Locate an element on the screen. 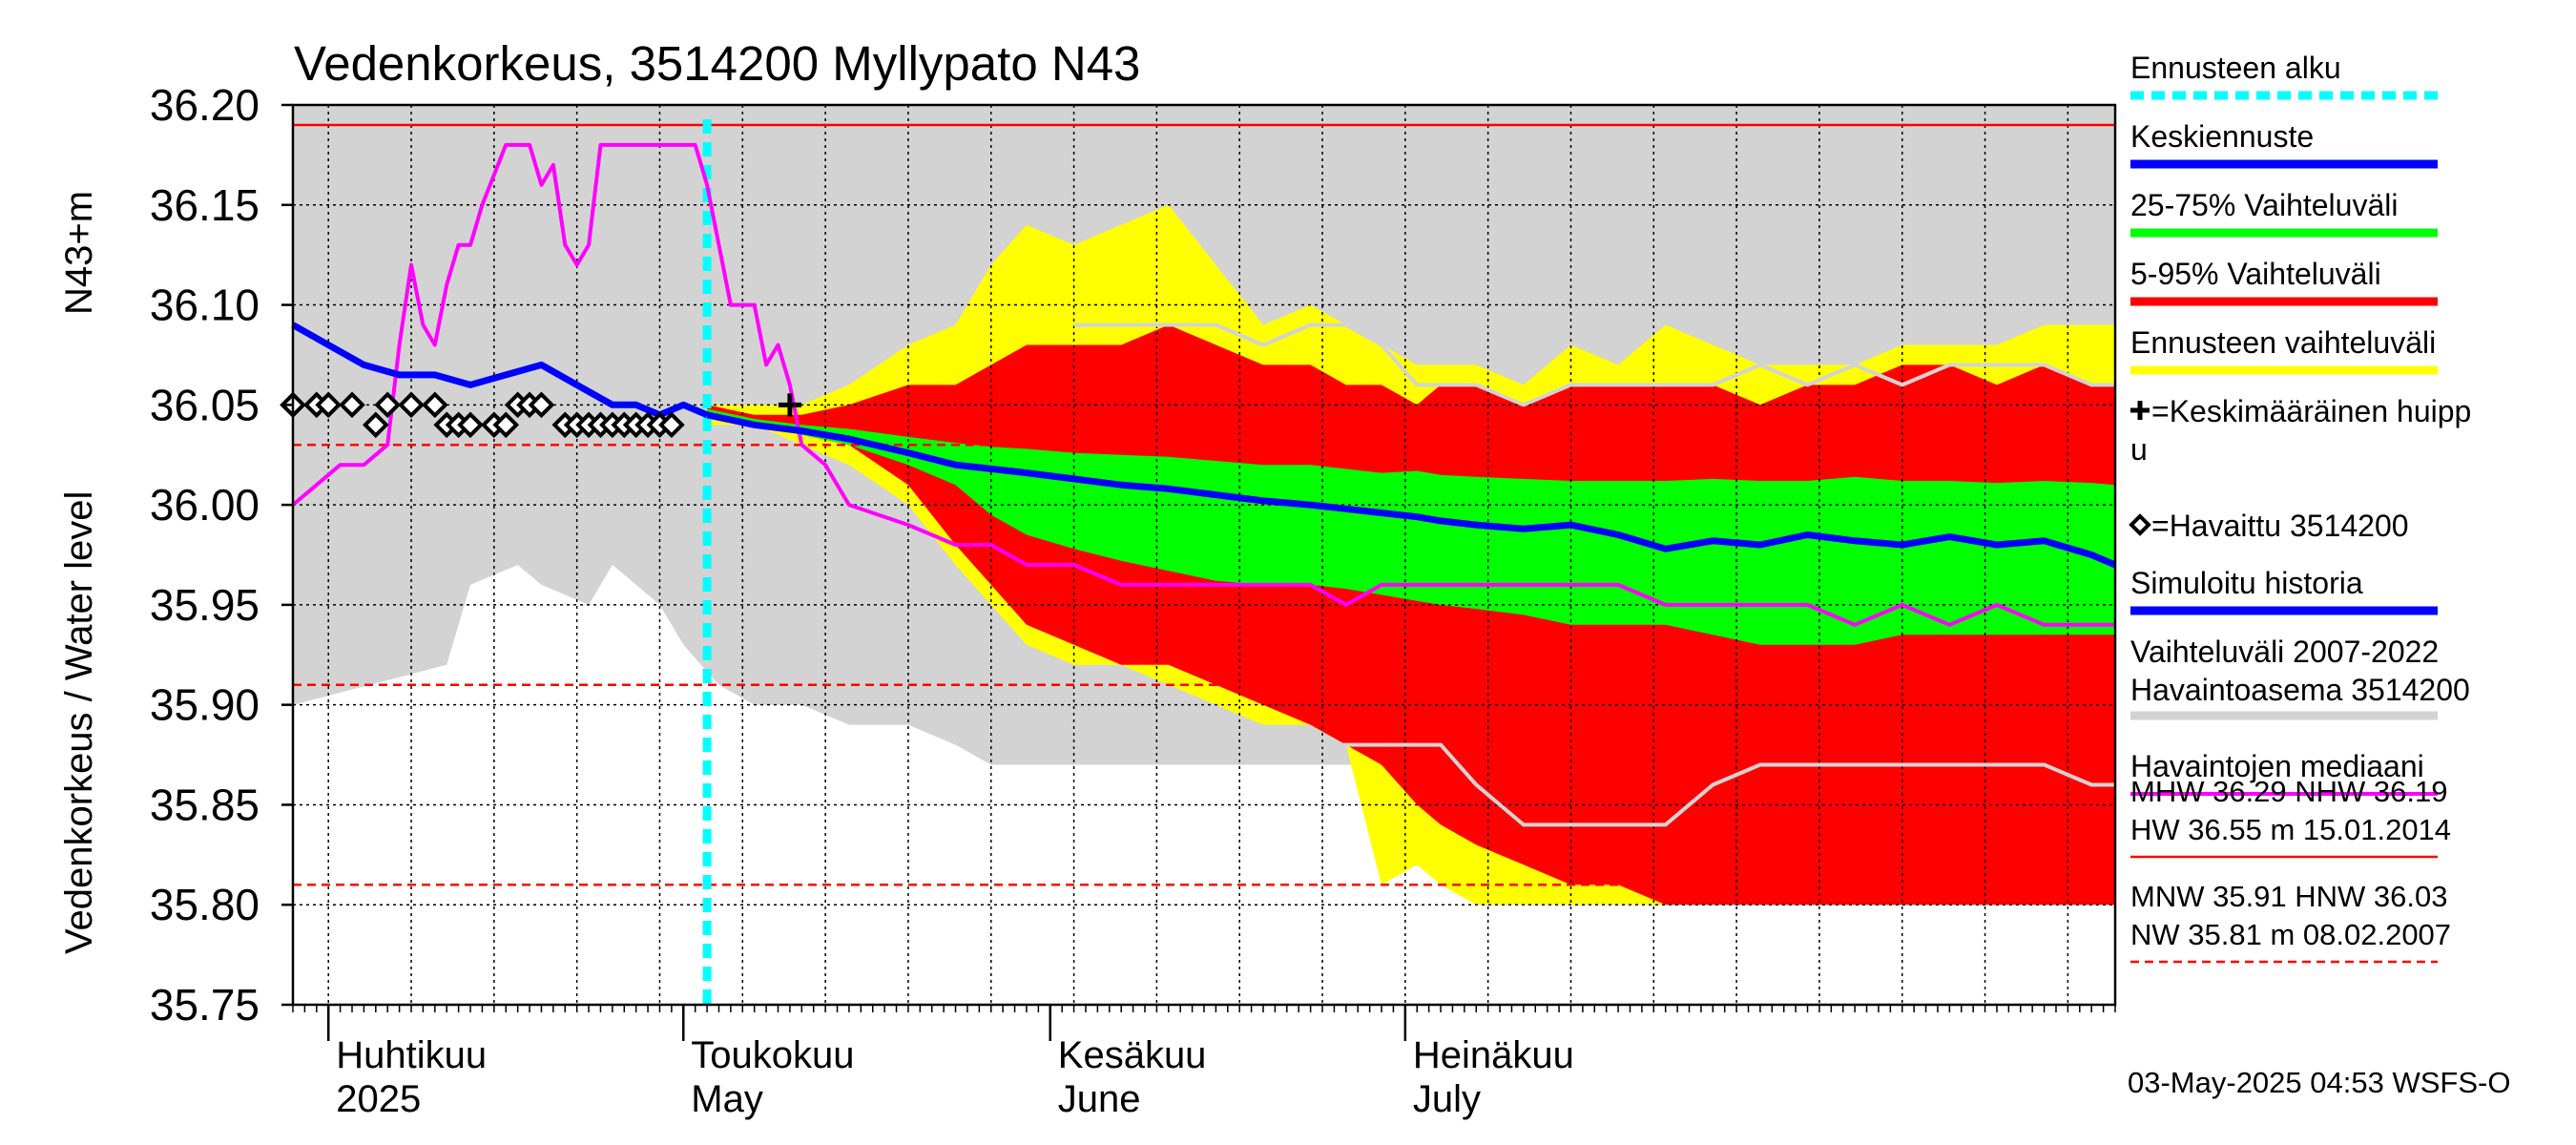  y-tick-label: 36.10 is located at coordinates (205, 305).